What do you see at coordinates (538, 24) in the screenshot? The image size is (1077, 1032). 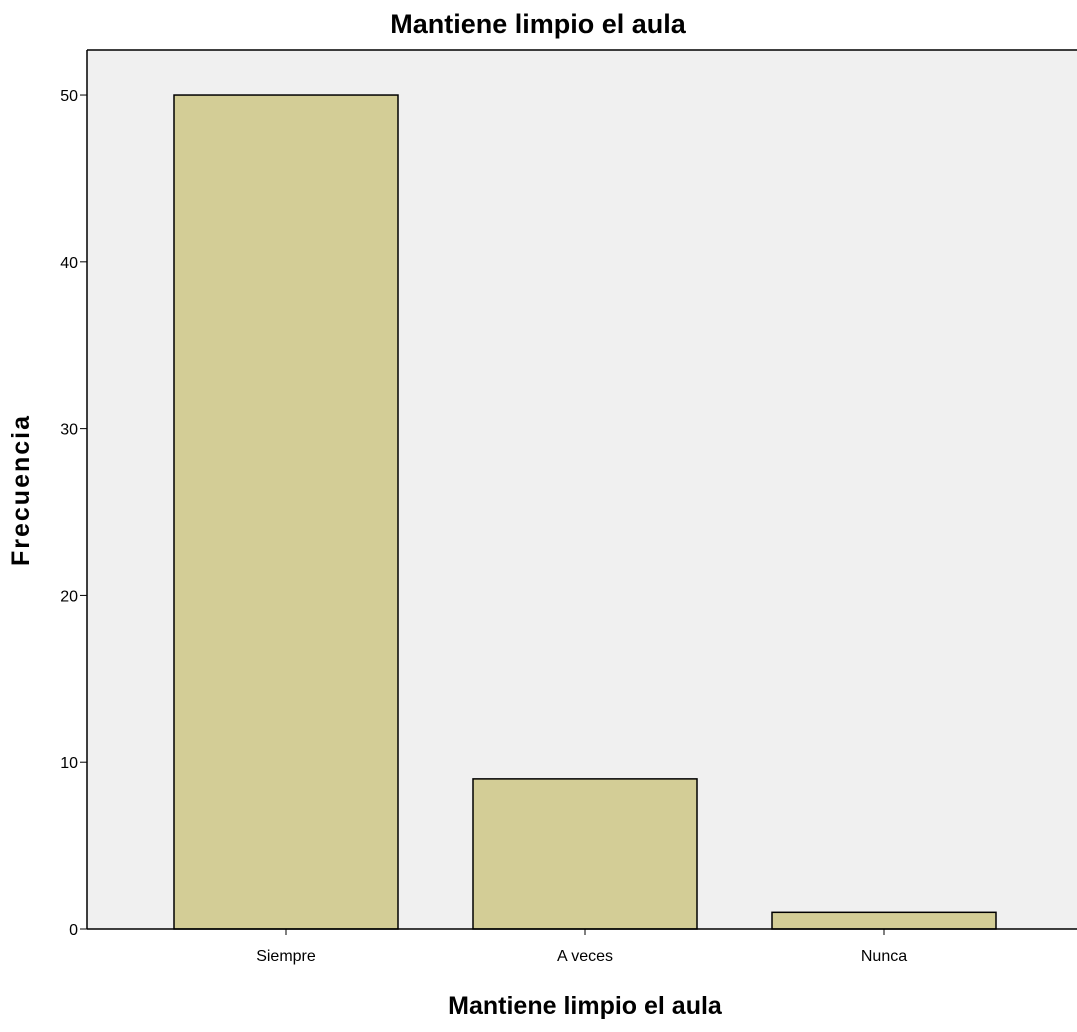 I see `chart-title: Mantiene limpio el aula` at bounding box center [538, 24].